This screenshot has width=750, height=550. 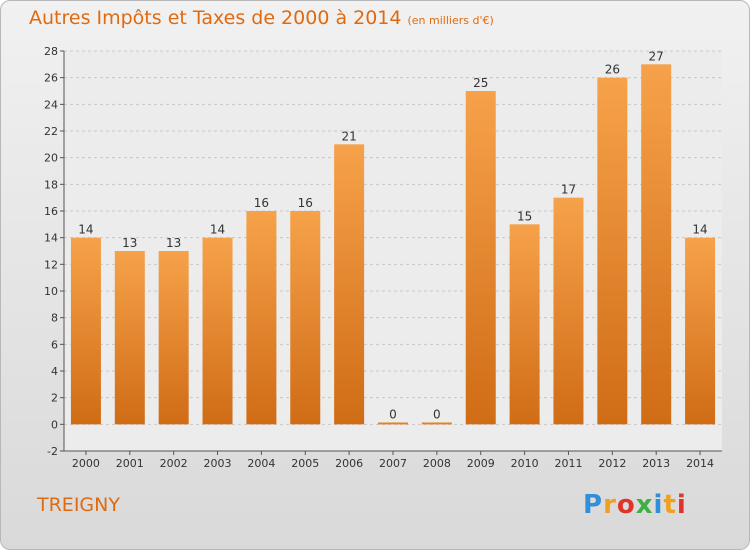 What do you see at coordinates (393, 463) in the screenshot?
I see `x-tick-label-2007: 2007` at bounding box center [393, 463].